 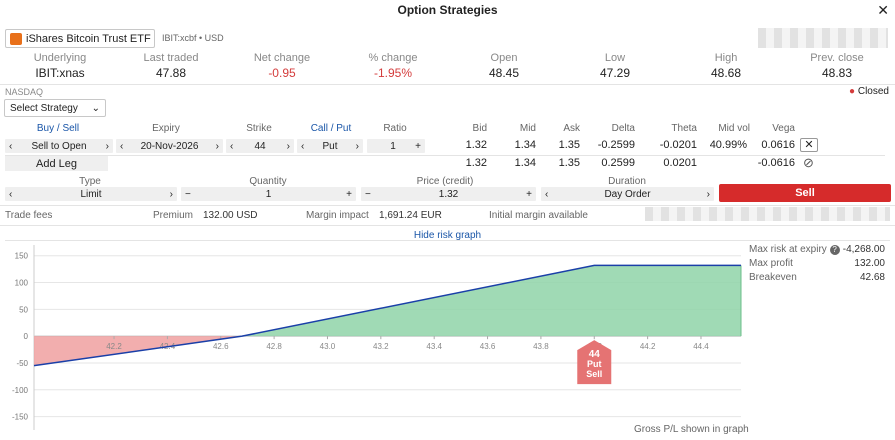 What do you see at coordinates (259, 128) in the screenshot?
I see `header-strike: Strike` at bounding box center [259, 128].